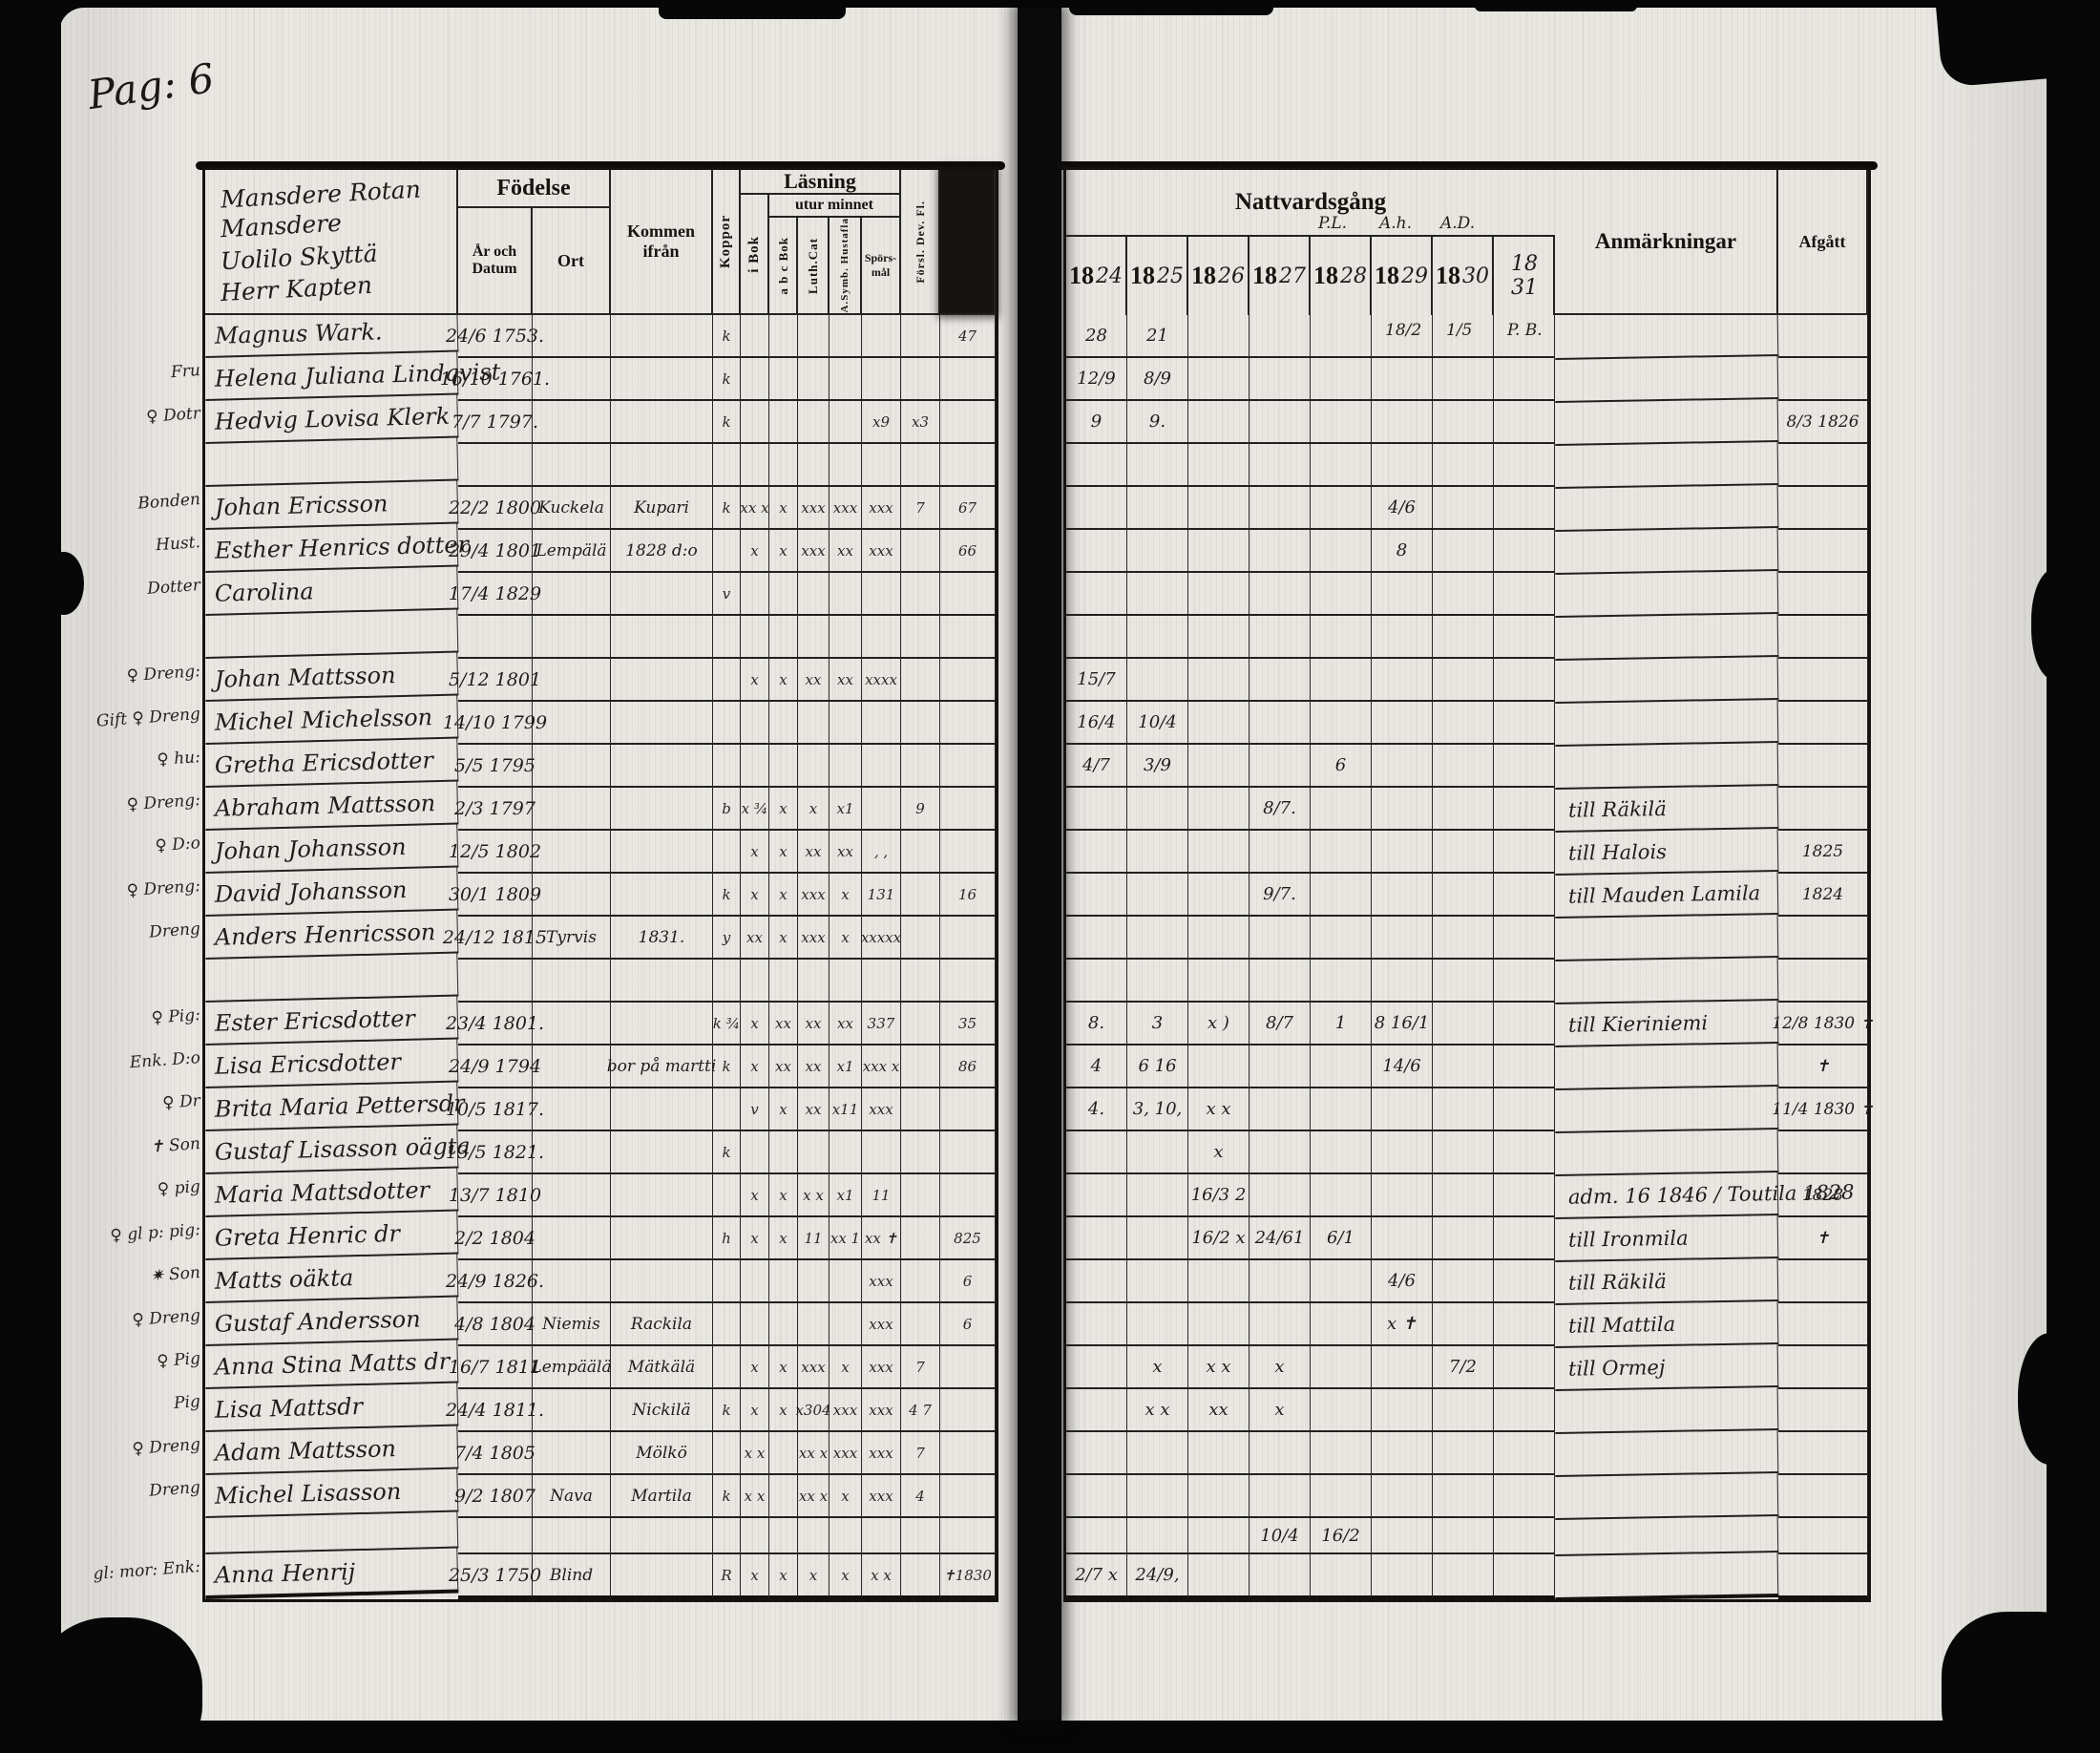  What do you see at coordinates (1403, 1066) in the screenshot?
I see `cell-nv-1829: 14/6` at bounding box center [1403, 1066].